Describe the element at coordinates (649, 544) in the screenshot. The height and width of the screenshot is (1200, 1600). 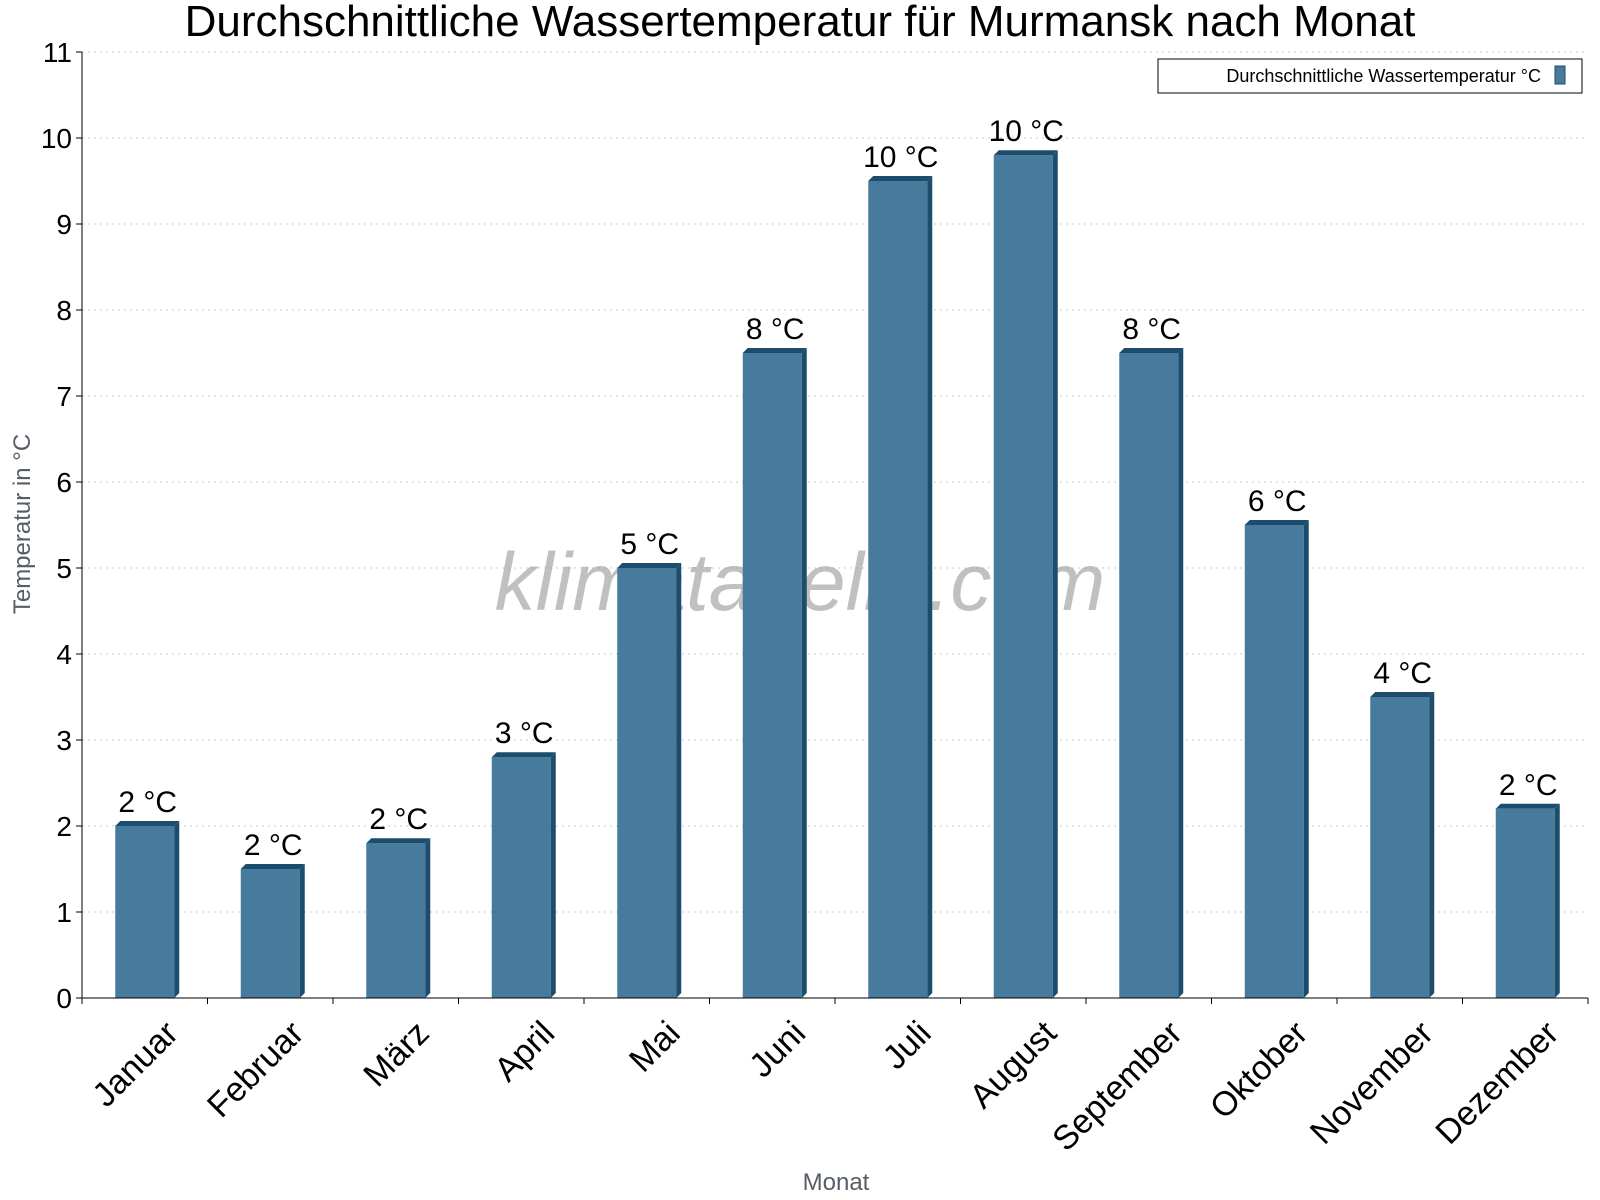
I see `data-label: 5 °C` at that location.